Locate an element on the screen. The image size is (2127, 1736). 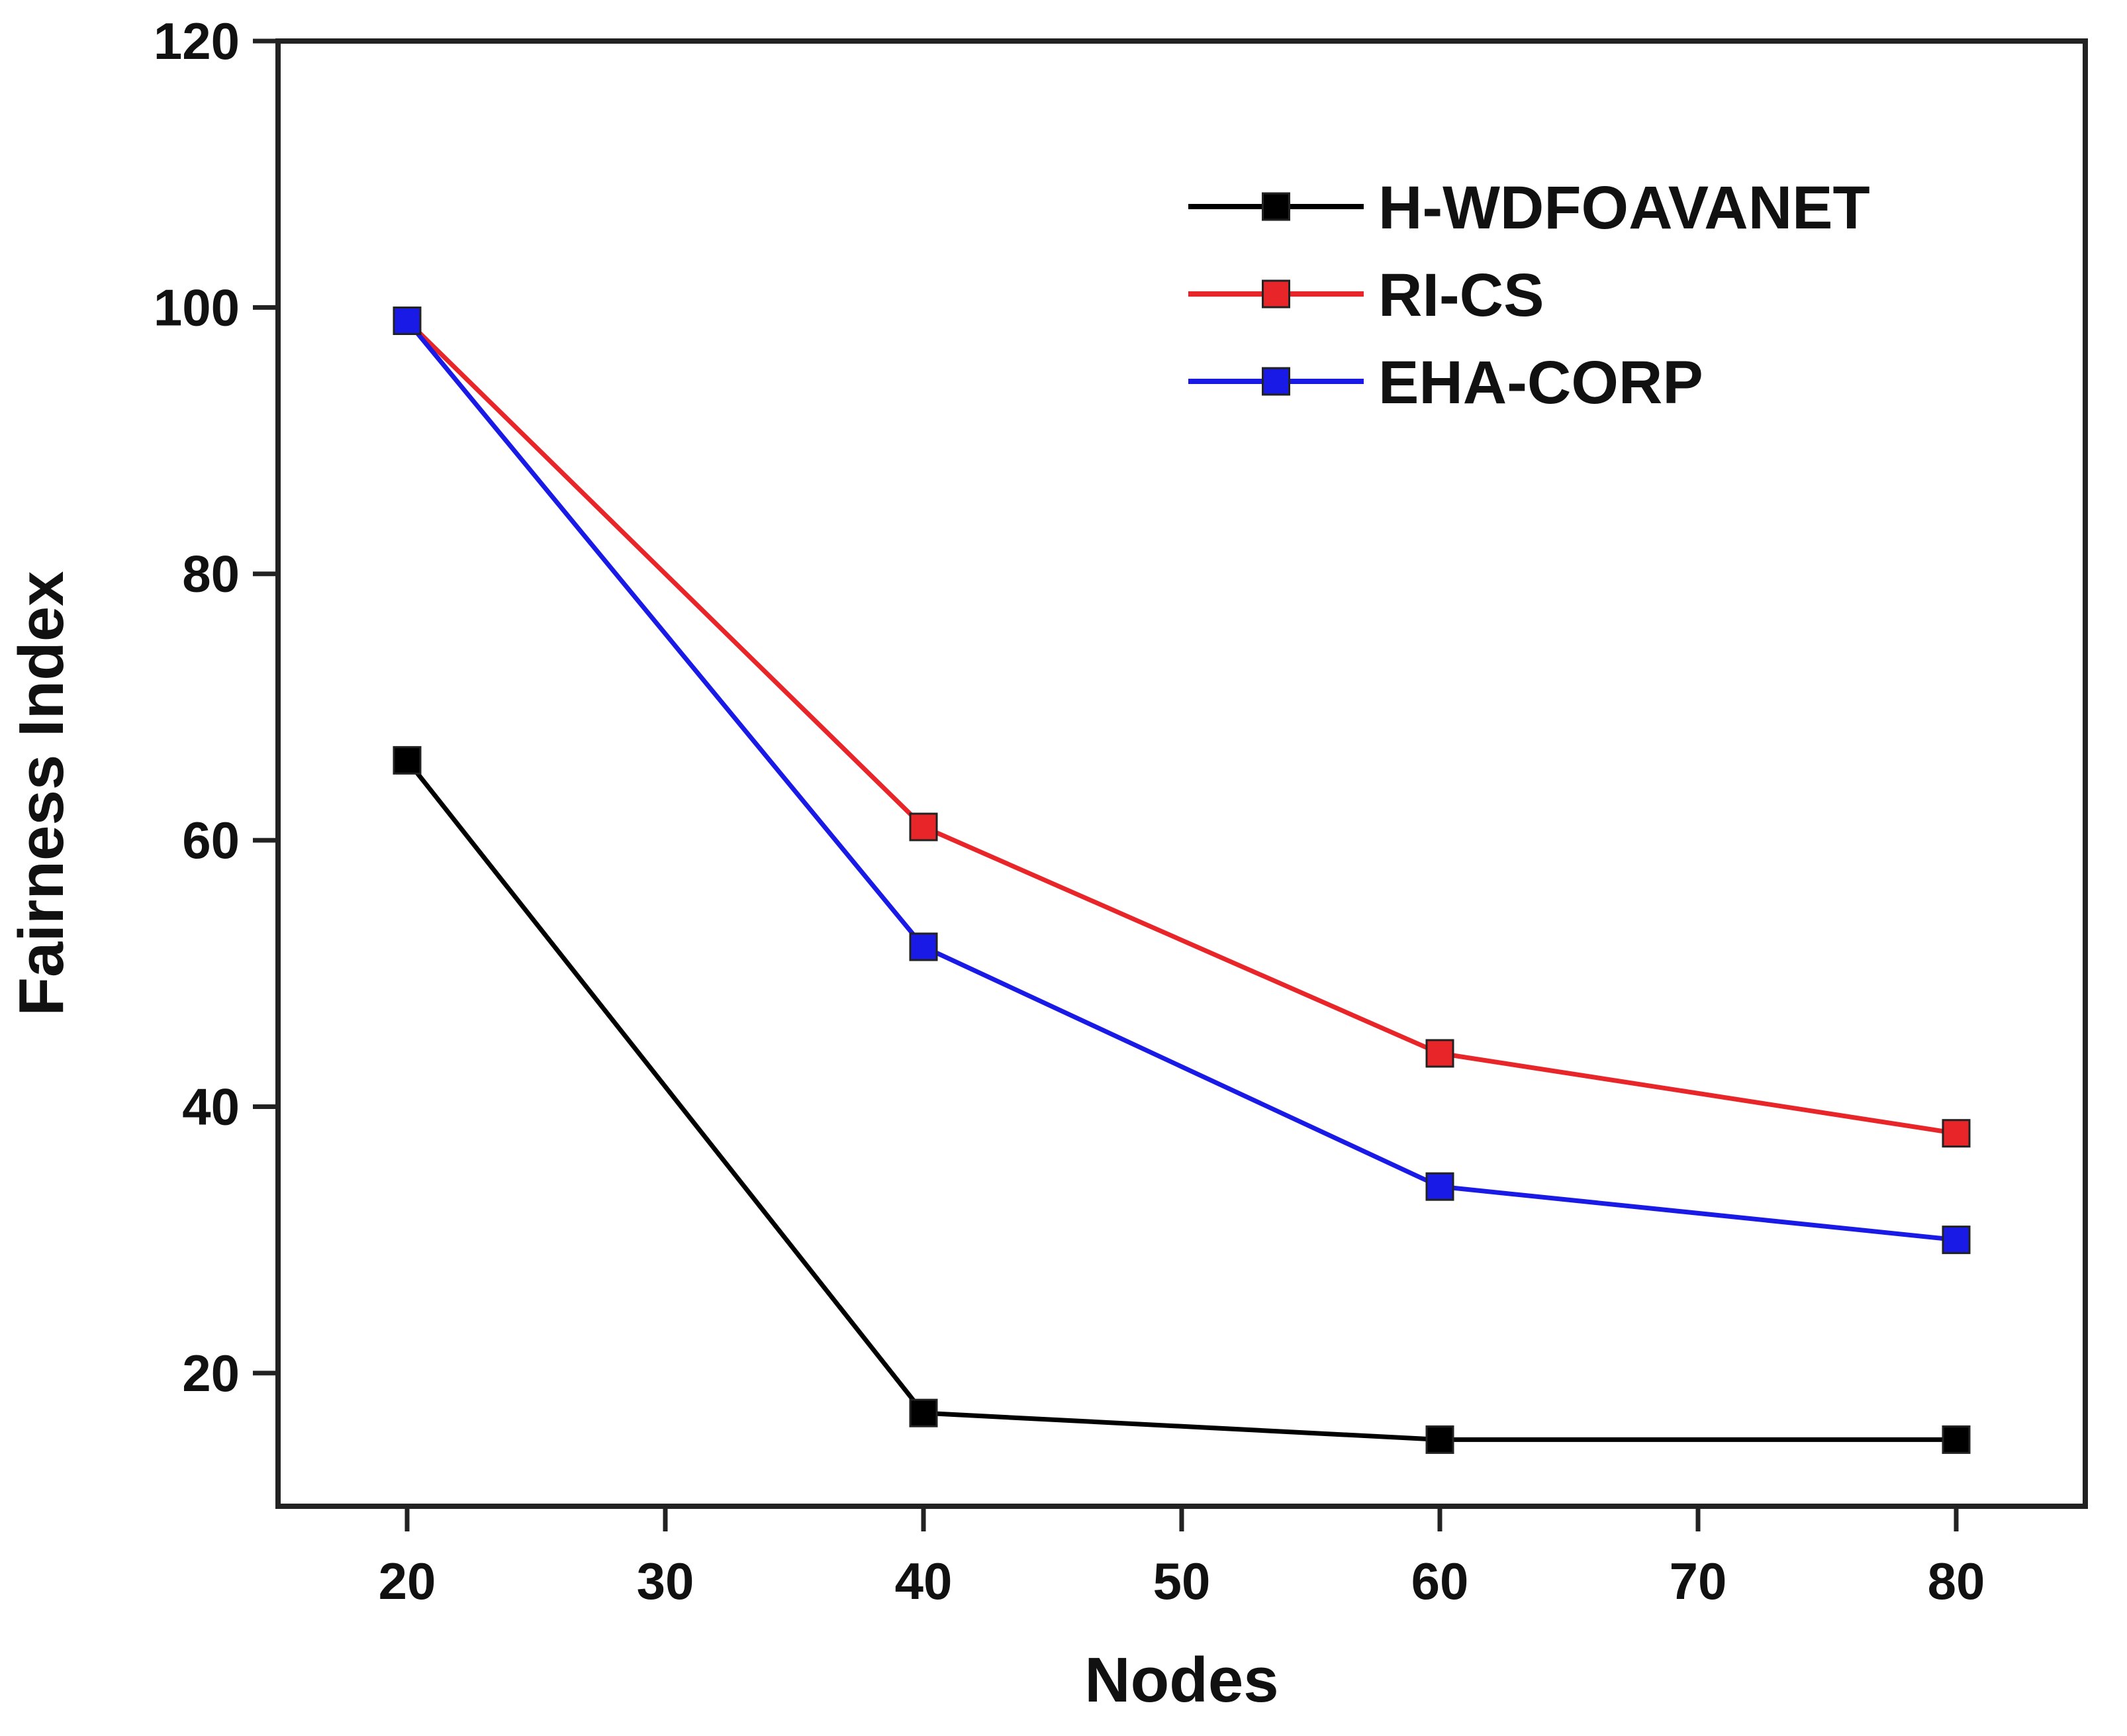
y-tick-label: 40 is located at coordinates (211, 1106).